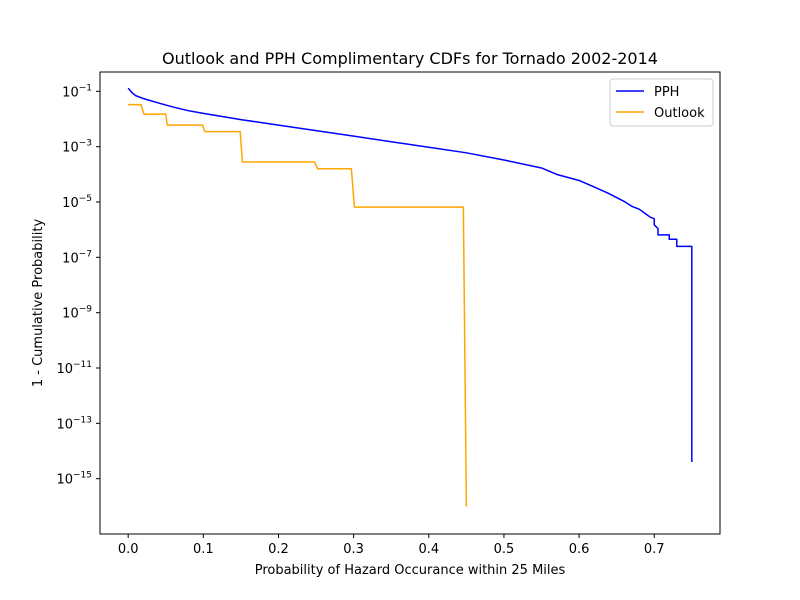 The height and width of the screenshot is (600, 800). What do you see at coordinates (77, 313) in the screenshot?
I see `y-tick-label: 10⁻⁹` at bounding box center [77, 313].